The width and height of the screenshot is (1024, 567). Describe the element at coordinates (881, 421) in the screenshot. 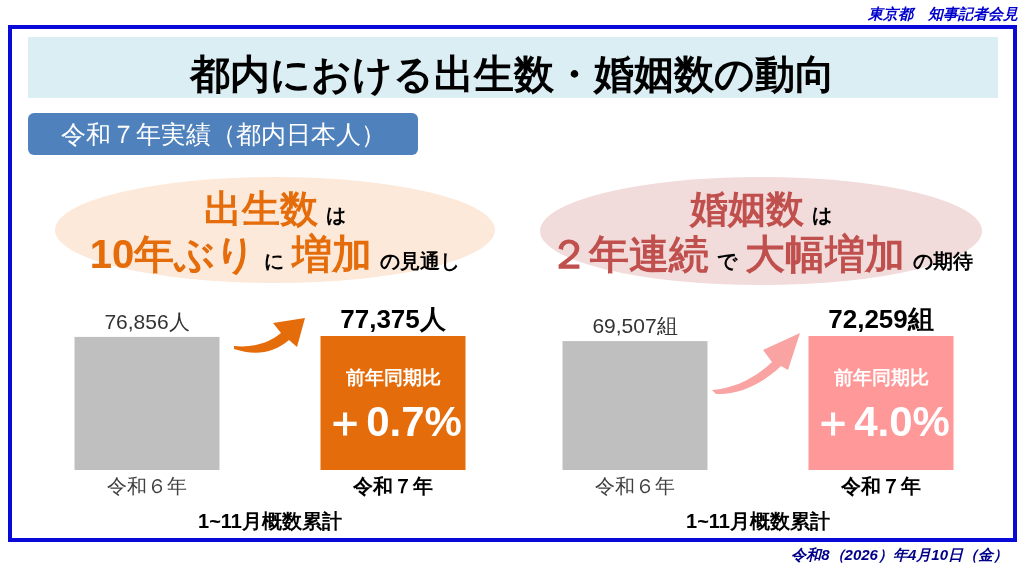

I see `annotation: ＋4.0%` at that location.